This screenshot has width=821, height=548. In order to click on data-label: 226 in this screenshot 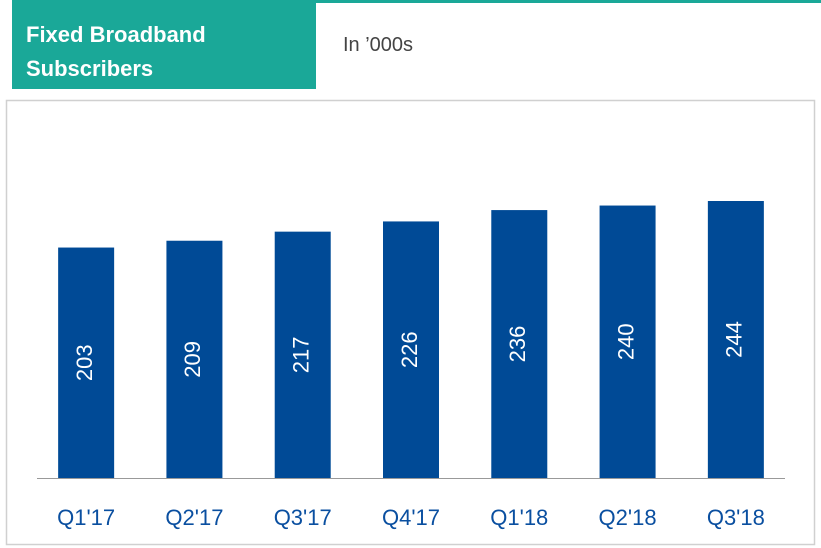, I will do `click(409, 349)`.